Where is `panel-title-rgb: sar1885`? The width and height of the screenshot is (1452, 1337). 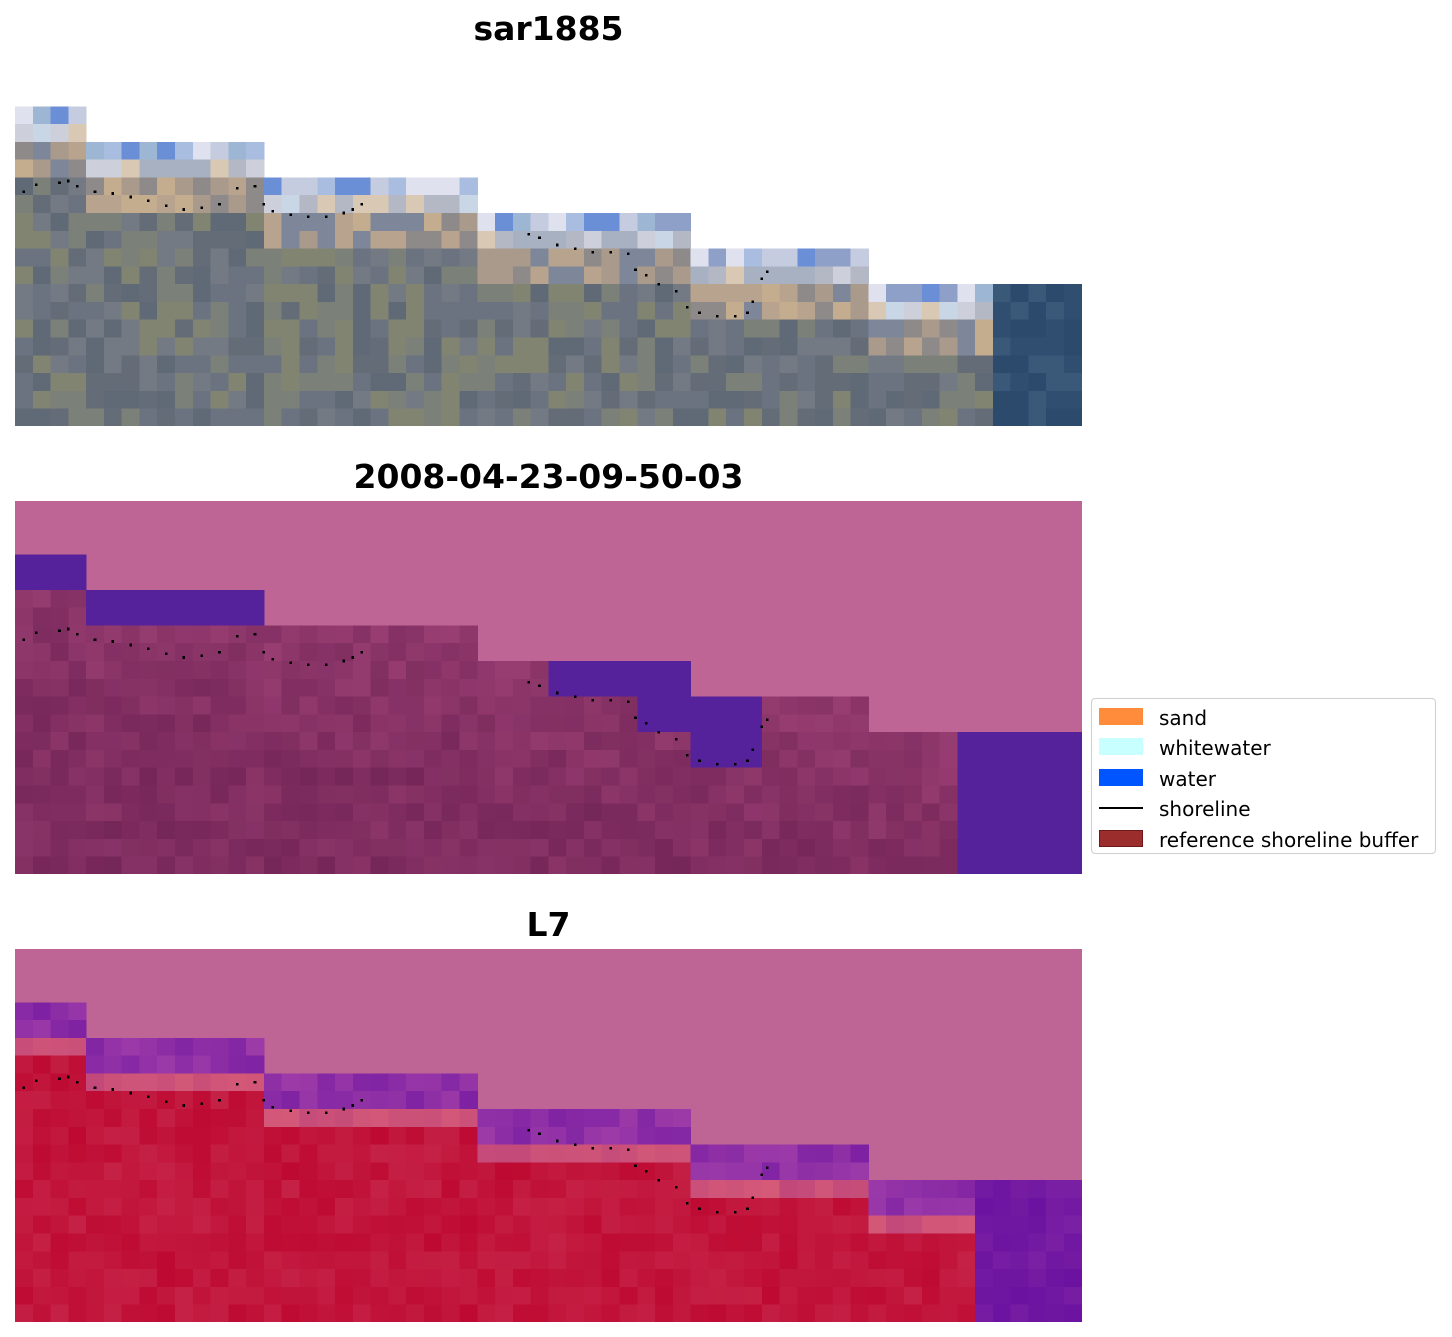
panel-title-rgb: sar1885 is located at coordinates (548, 28).